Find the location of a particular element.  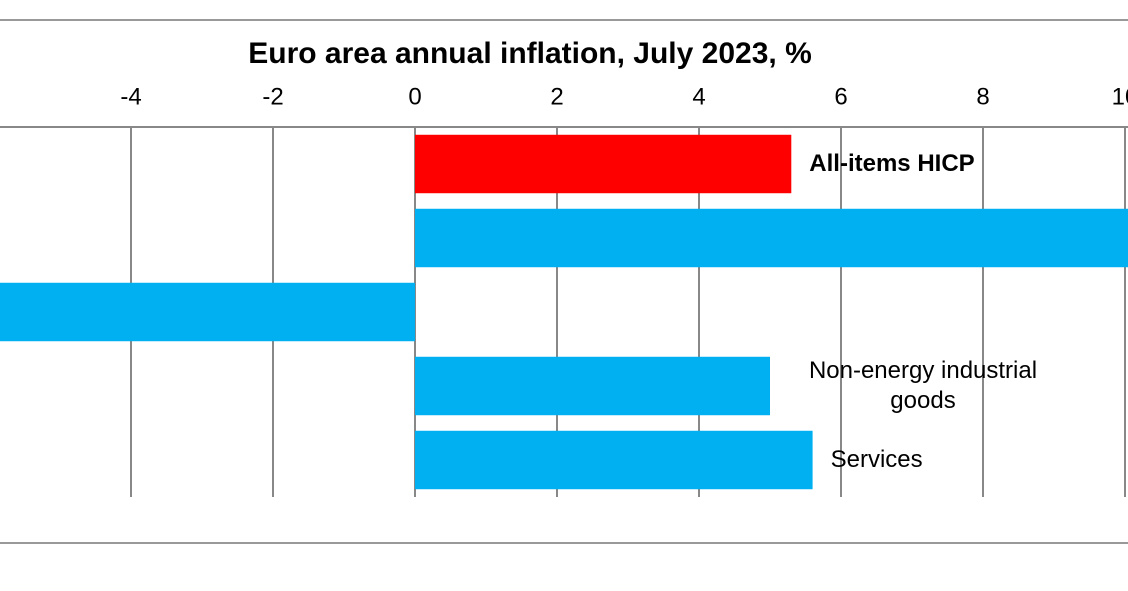

x-tick-label: 2 is located at coordinates (556, 96).